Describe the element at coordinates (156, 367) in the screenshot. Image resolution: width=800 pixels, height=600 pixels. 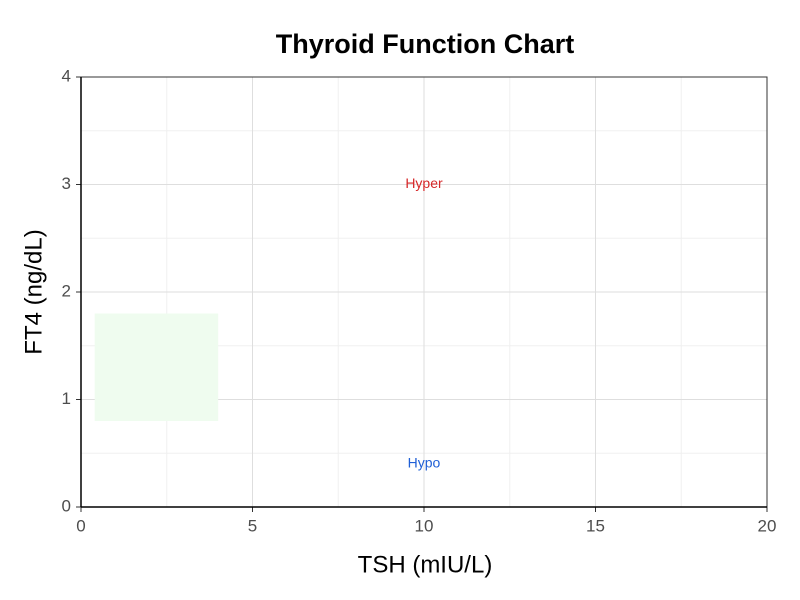
I see `region` at that location.